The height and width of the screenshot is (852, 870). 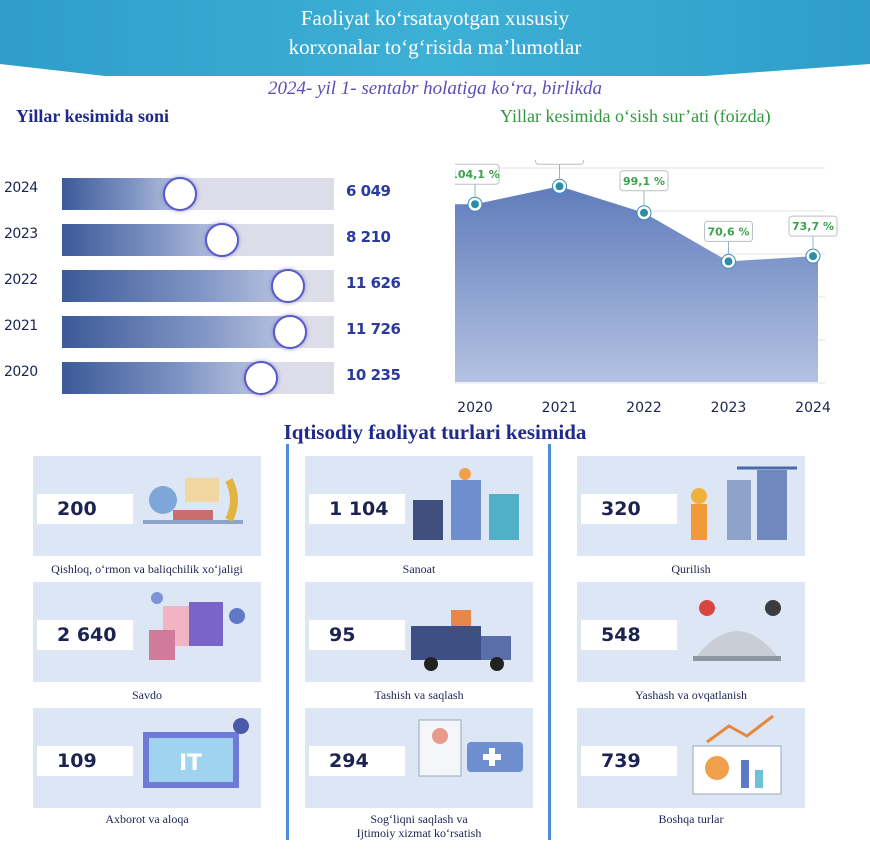 I want to click on activity-label: Boshqa turlar, so click(x=691, y=819).